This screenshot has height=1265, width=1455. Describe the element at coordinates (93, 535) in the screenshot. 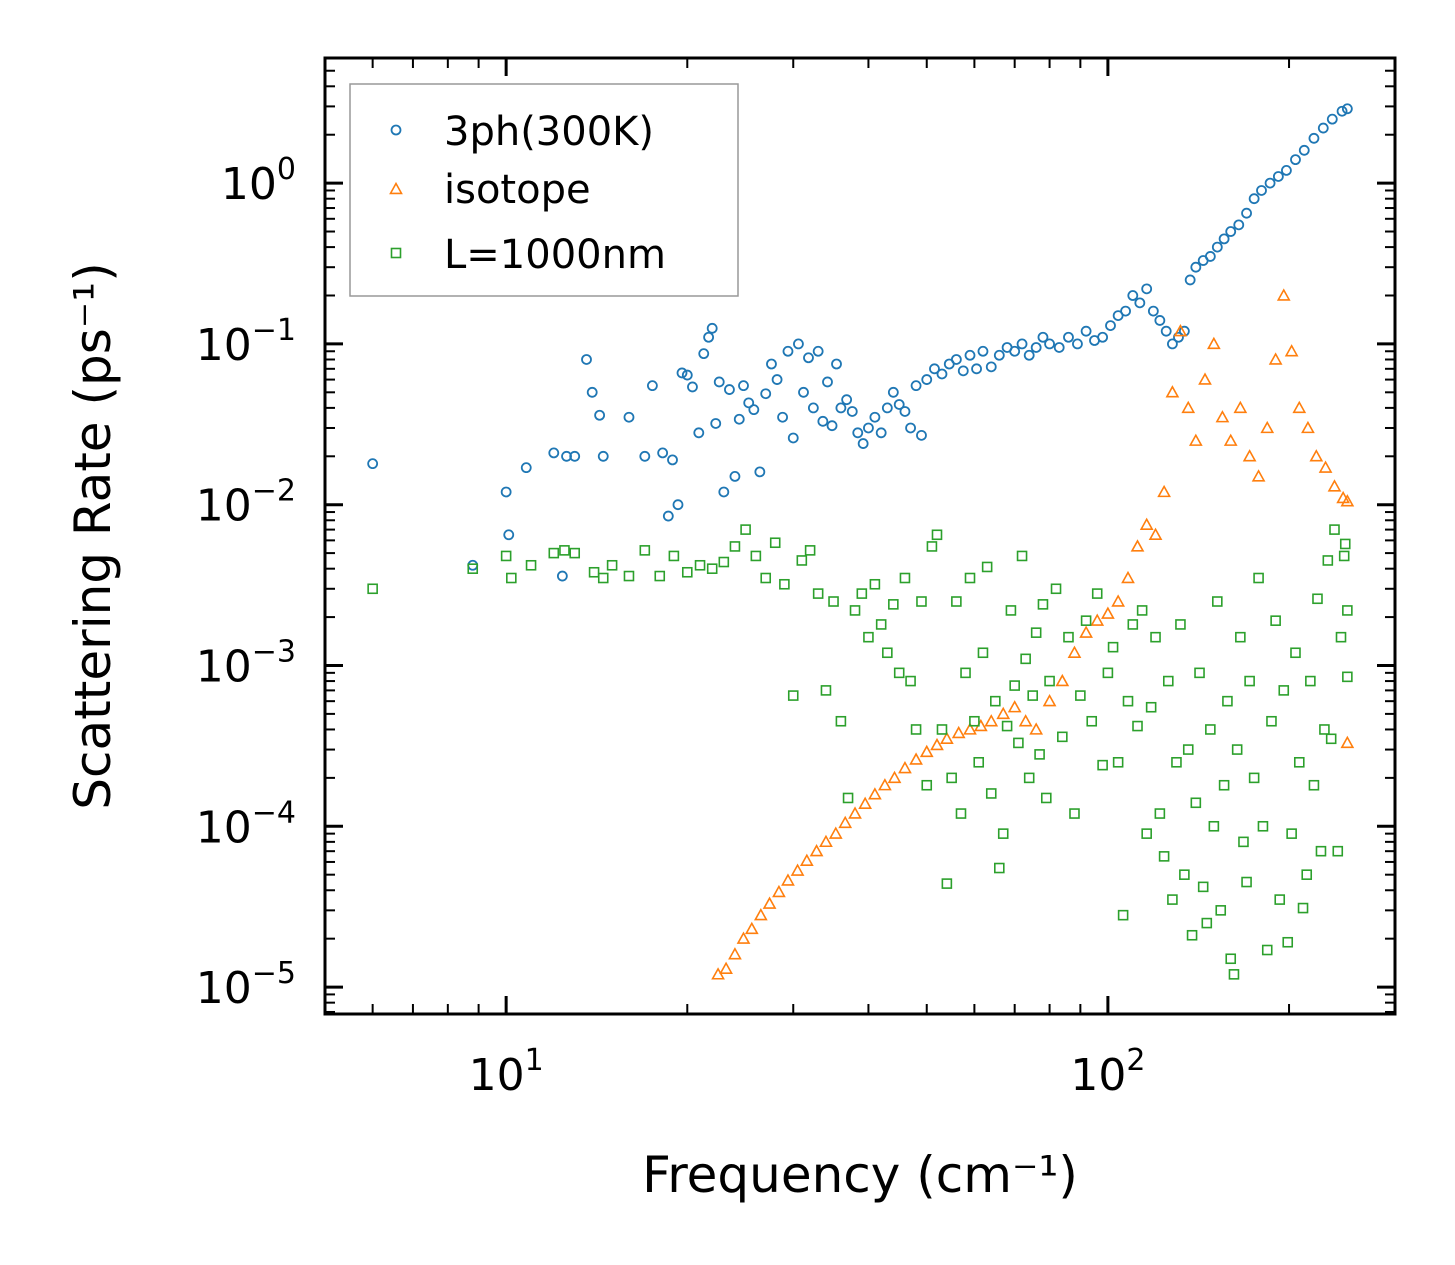

I see `y-axis-label: Scattering Rate (ps⁻¹)` at that location.